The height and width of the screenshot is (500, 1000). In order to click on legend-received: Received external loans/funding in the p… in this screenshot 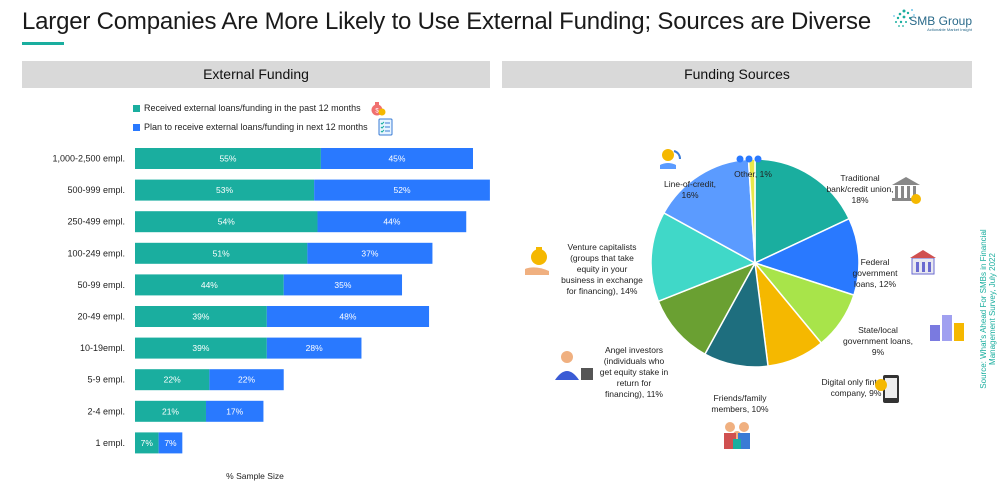, I will do `click(260, 108)`.